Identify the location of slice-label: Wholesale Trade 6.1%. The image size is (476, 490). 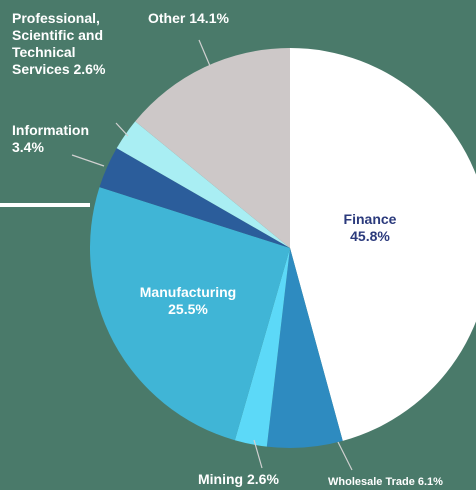
(385, 482).